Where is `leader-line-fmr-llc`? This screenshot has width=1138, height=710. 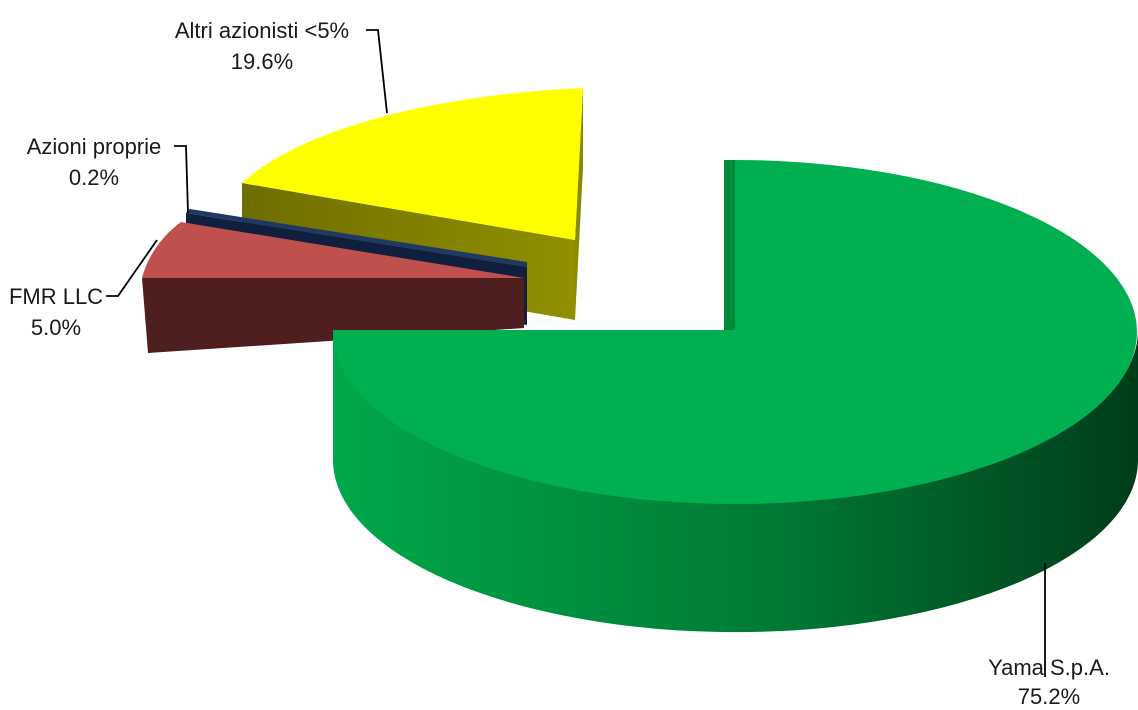 leader-line-fmr-llc is located at coordinates (132, 268).